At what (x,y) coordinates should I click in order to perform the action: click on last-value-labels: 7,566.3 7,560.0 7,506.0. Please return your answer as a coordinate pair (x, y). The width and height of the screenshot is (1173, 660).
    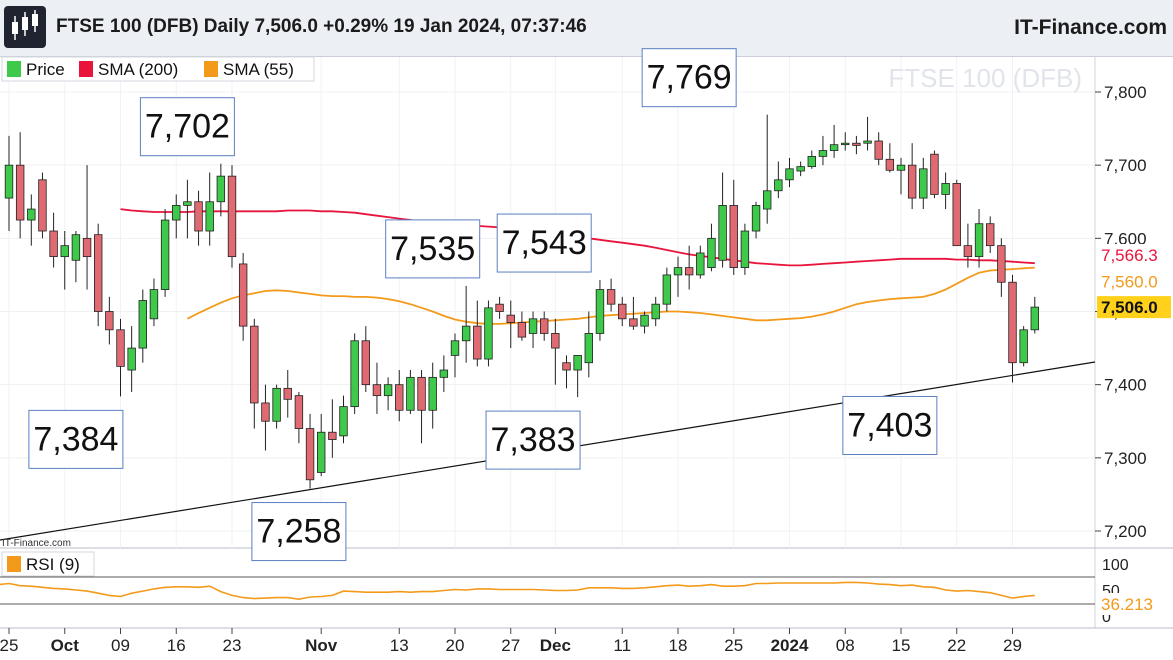
    Looking at the image, I should click on (1134, 281).